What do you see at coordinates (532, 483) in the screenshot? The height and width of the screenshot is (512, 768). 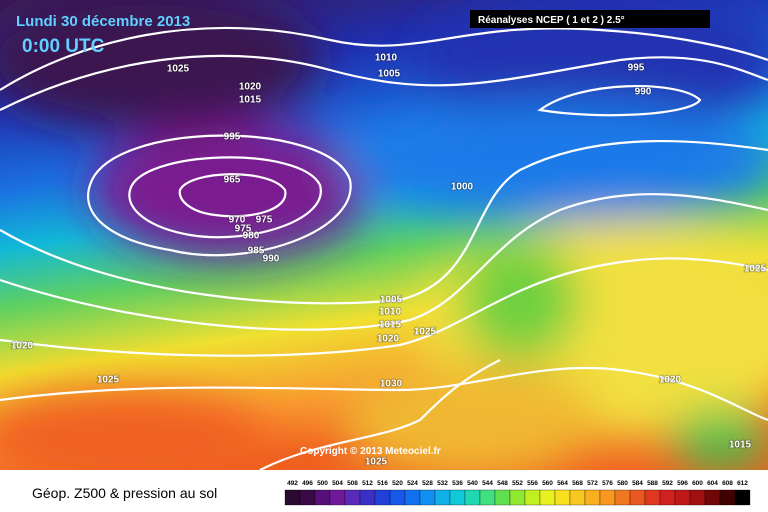 I see `scale-label: 556` at bounding box center [532, 483].